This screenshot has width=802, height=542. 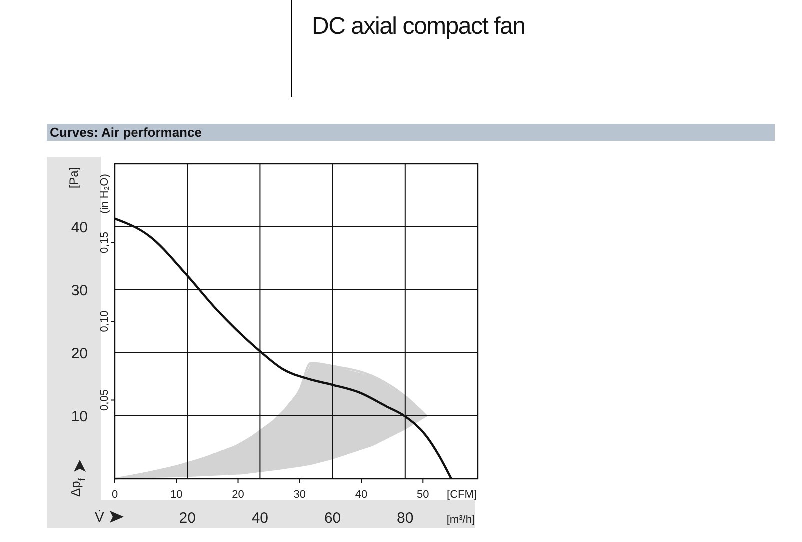 I want to click on x-tick-label: 20, so click(x=187, y=518).